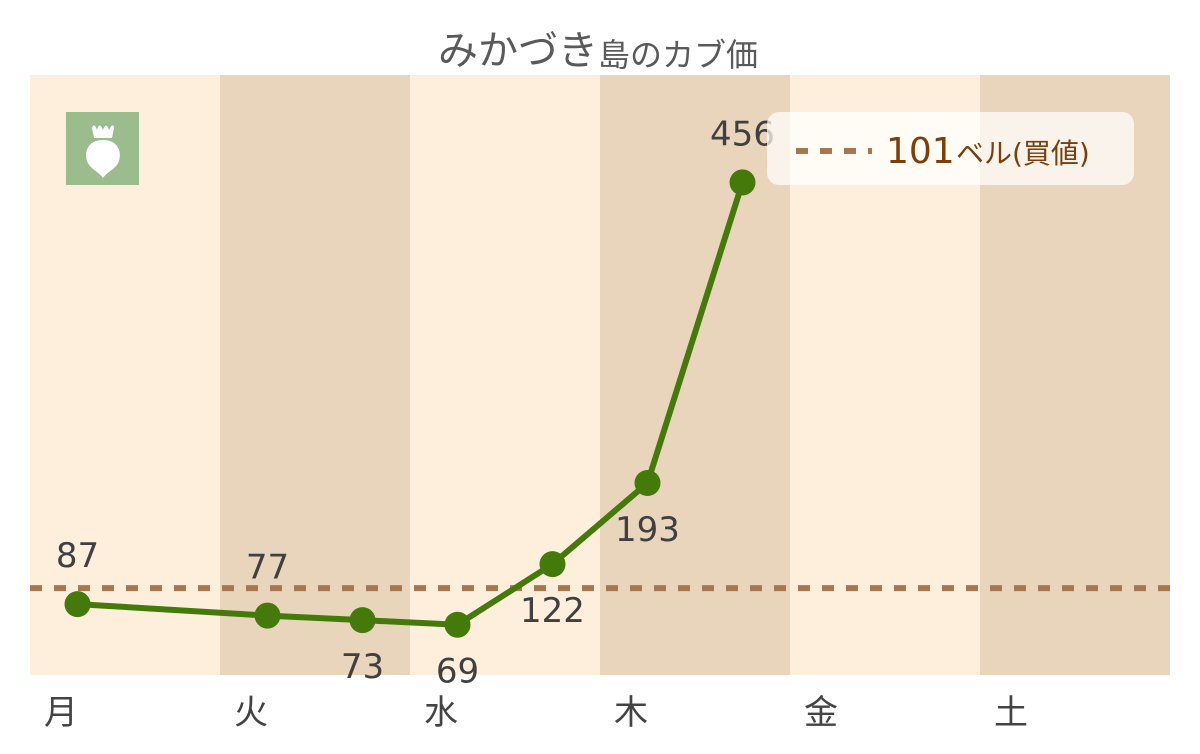 This screenshot has height=754, width=1200. Describe the element at coordinates (647, 530) in the screenshot. I see `data-label: 193` at that location.